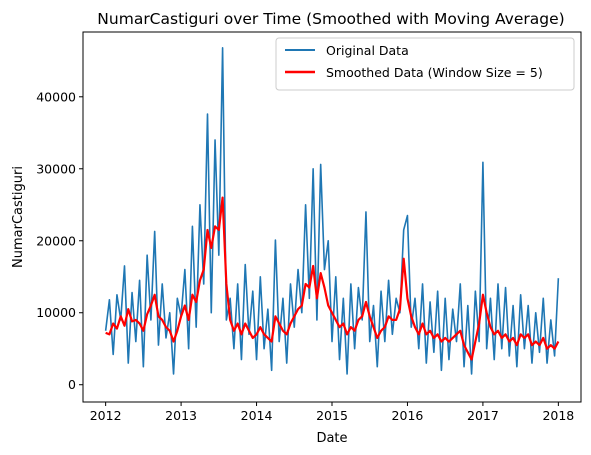  I want to click on x-tick-label: 2012, so click(106, 415).